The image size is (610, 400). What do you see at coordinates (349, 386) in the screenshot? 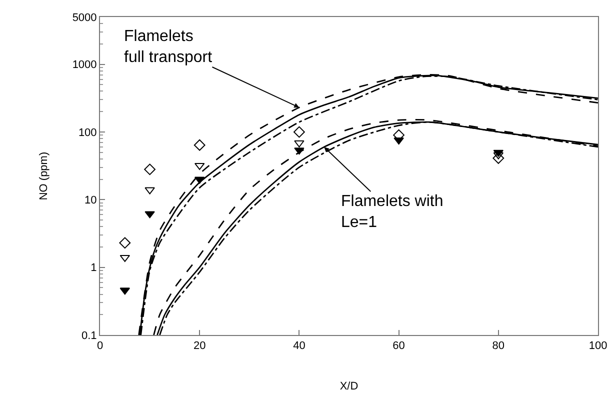
I see `x-axis-title: X/D` at bounding box center [349, 386].